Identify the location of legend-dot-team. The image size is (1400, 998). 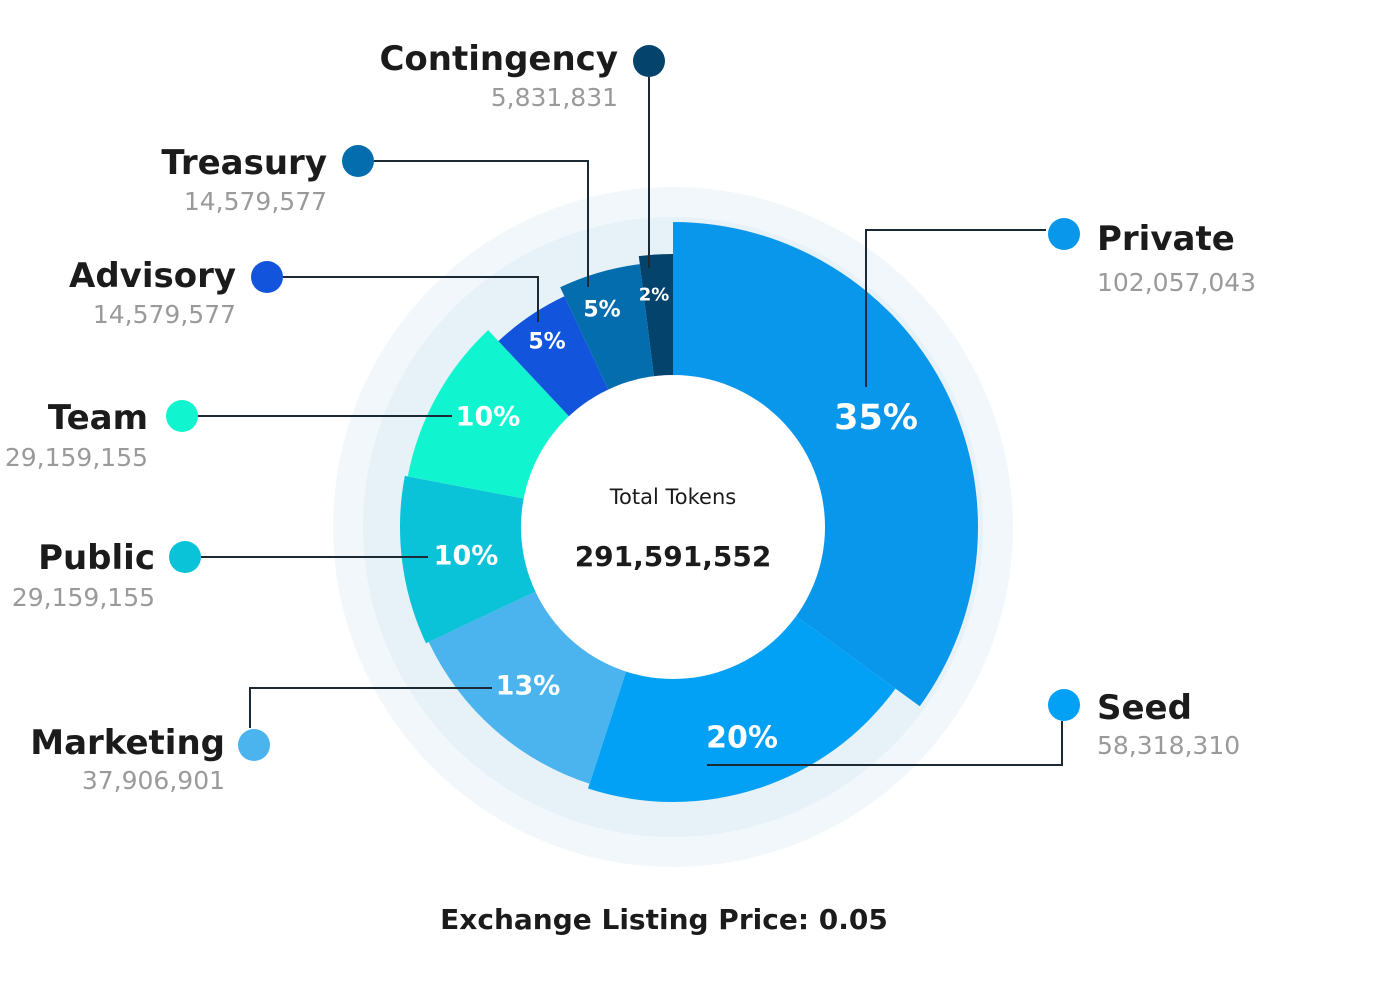
(182, 416).